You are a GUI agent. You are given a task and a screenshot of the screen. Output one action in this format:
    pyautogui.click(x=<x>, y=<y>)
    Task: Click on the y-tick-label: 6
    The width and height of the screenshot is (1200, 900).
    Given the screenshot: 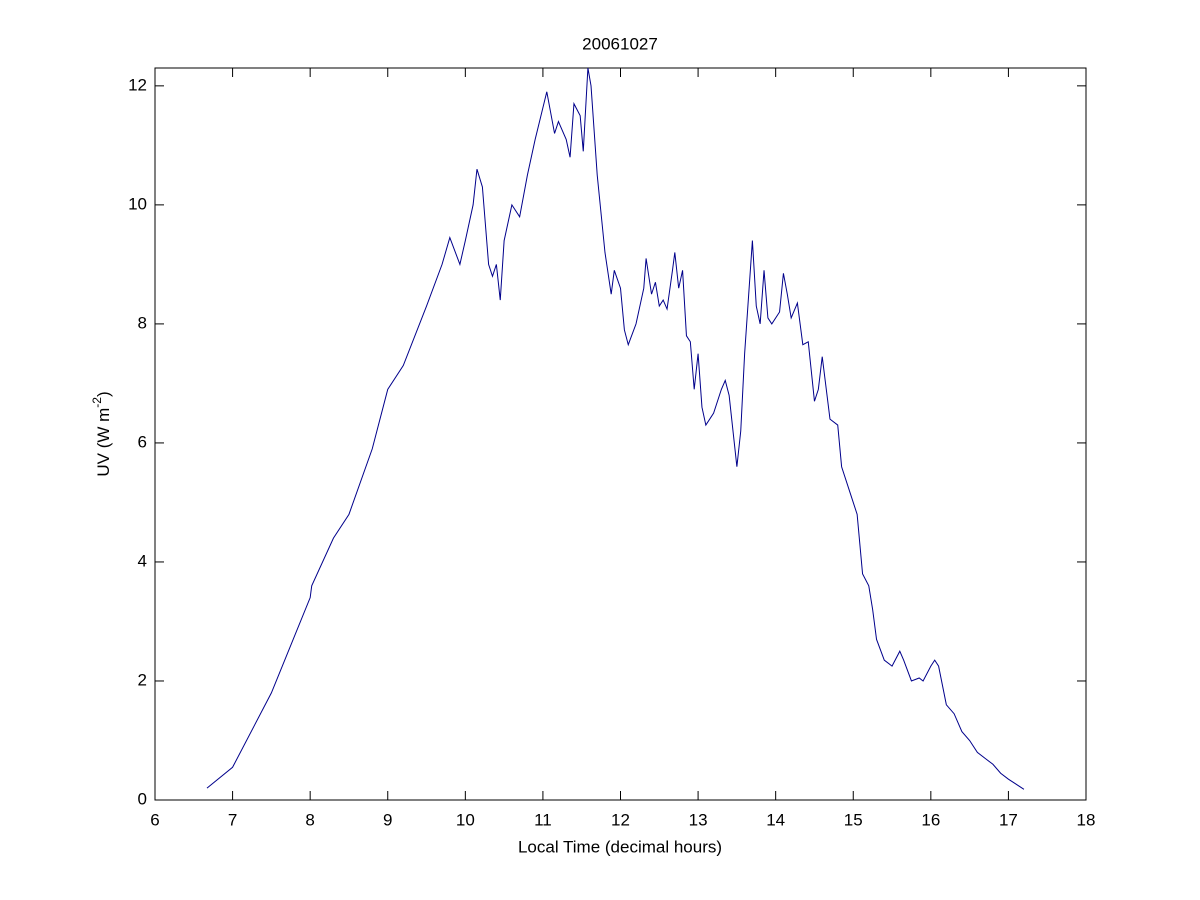 What is the action you would take?
    pyautogui.click(x=142, y=441)
    